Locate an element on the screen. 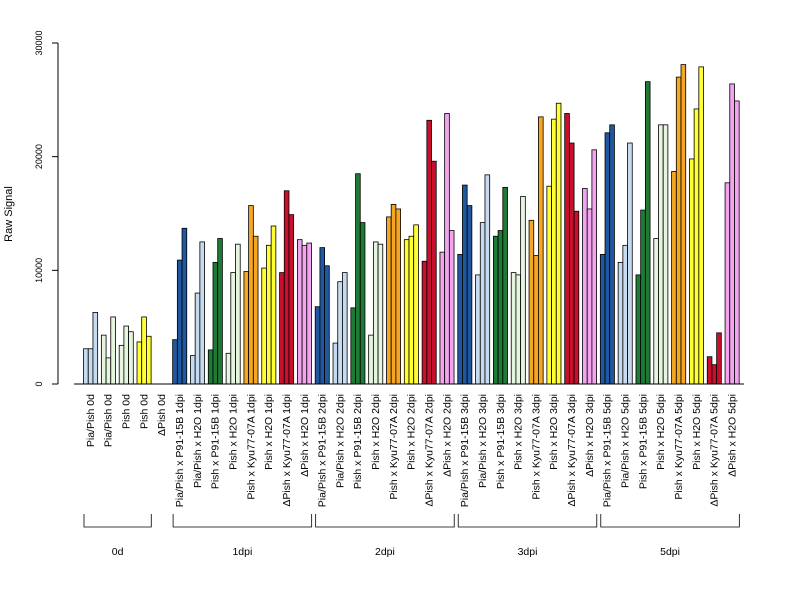 The width and height of the screenshot is (800, 600). x-tick-label: Pish x P91-15B 5dpi is located at coordinates (643, 441).